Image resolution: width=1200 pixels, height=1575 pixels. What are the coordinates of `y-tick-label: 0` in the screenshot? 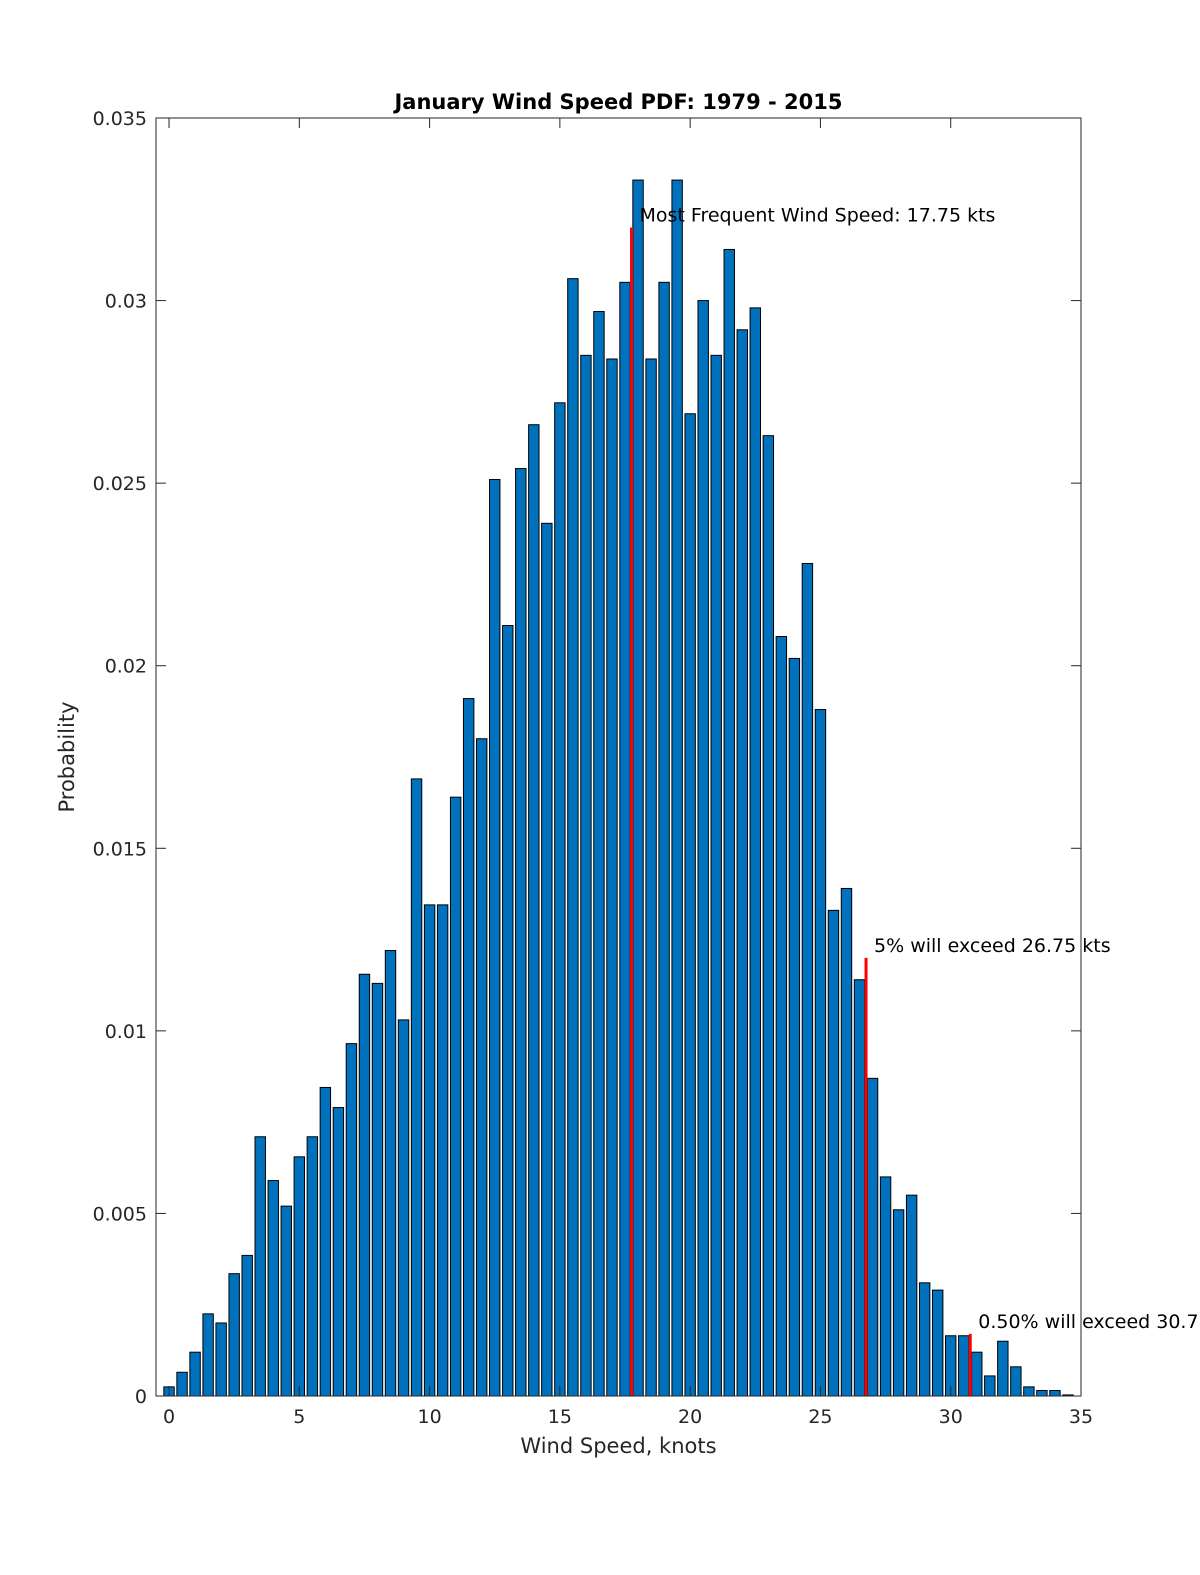 It's located at (141, 1397).